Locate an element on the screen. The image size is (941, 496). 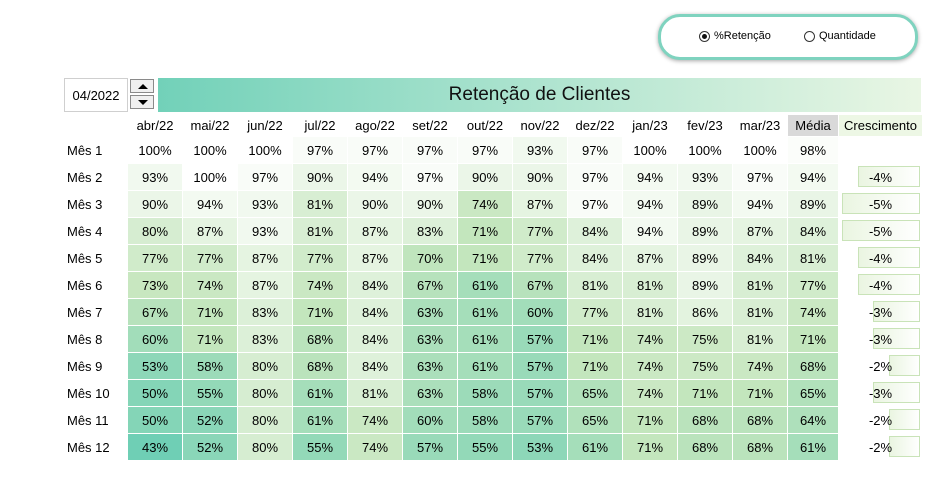
row-label: Mês 6 is located at coordinates (96, 285).